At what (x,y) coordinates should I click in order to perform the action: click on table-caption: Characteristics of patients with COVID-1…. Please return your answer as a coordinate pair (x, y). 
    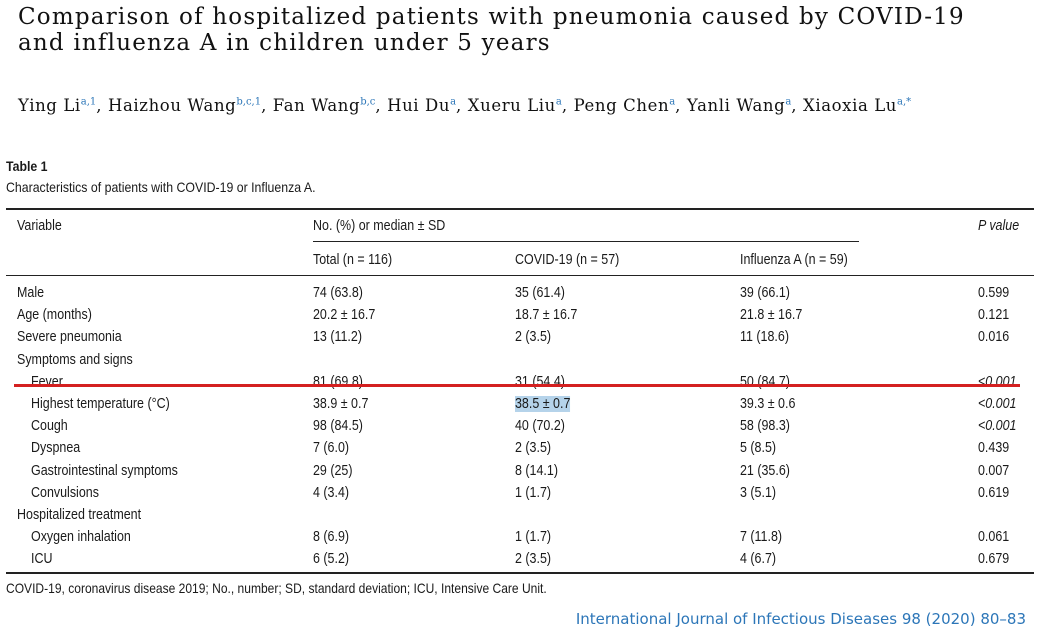
    Looking at the image, I should click on (161, 187).